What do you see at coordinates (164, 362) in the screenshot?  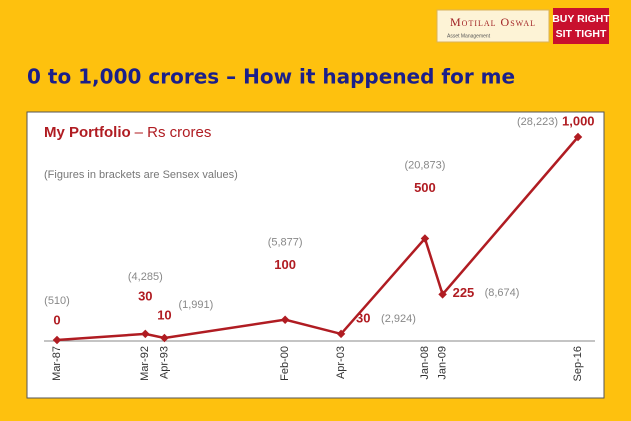 I see `x-tick-label: Apr-93` at bounding box center [164, 362].